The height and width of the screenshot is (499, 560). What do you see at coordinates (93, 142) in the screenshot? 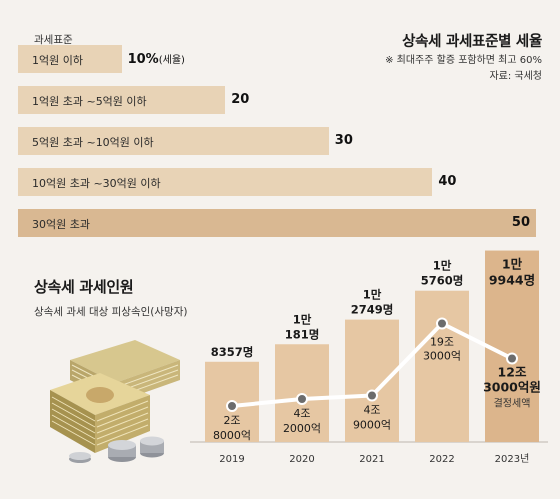
I see `rate-bar-category-label: 5억원 초과 ~10억원 이하` at bounding box center [93, 142].